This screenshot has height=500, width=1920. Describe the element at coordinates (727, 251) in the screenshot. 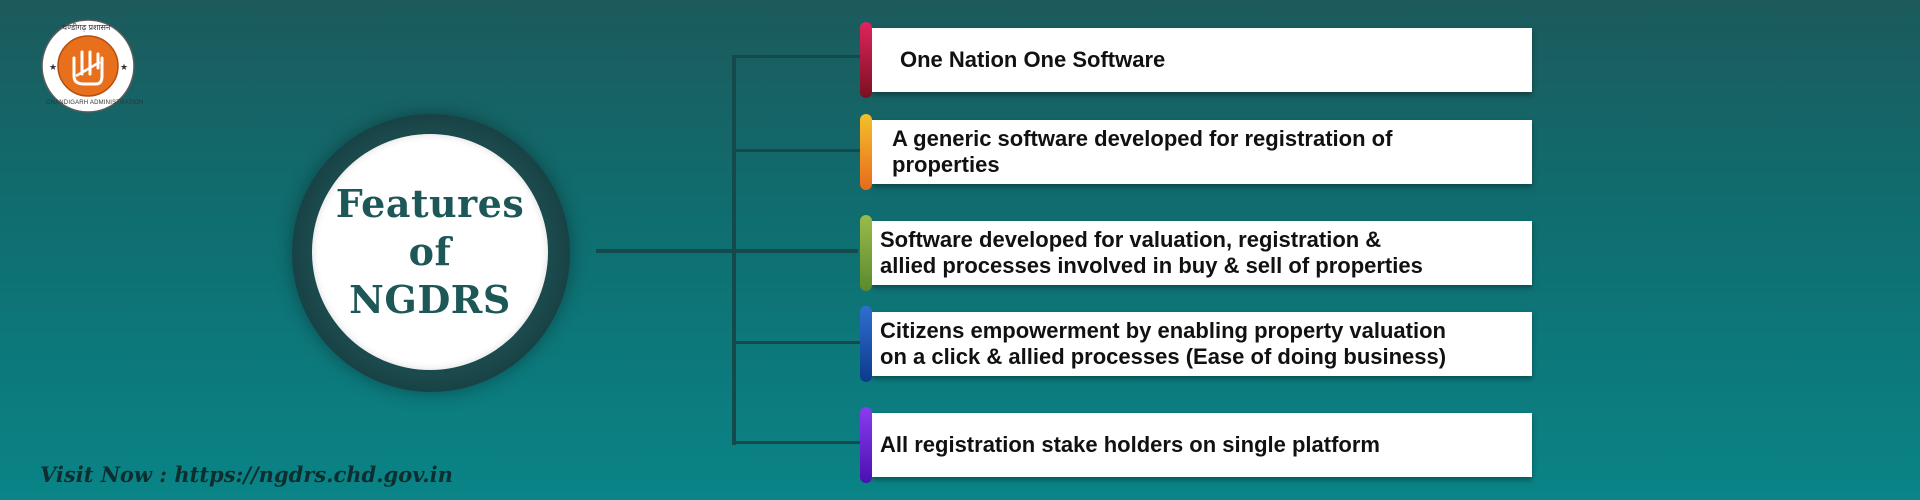

I see `main-connector` at that location.